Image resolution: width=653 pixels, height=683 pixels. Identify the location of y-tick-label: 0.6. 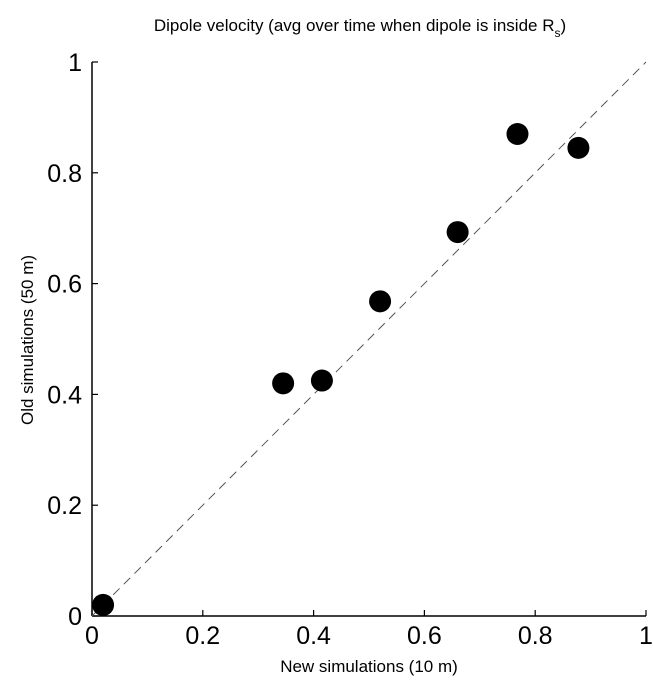
(64, 285).